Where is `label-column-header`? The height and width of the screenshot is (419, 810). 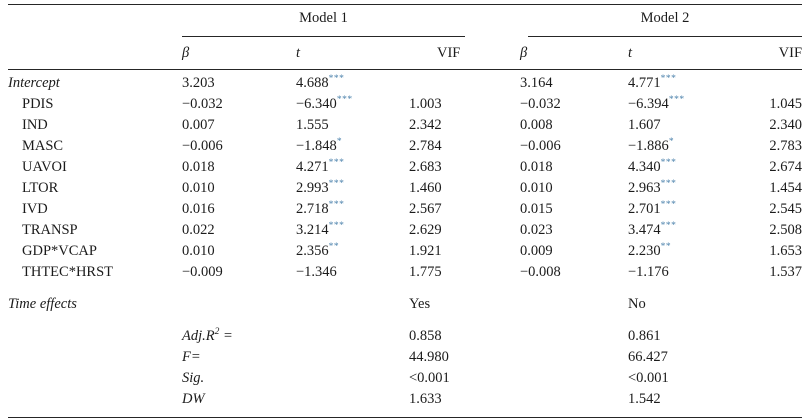 label-column-header is located at coordinates (95, 53).